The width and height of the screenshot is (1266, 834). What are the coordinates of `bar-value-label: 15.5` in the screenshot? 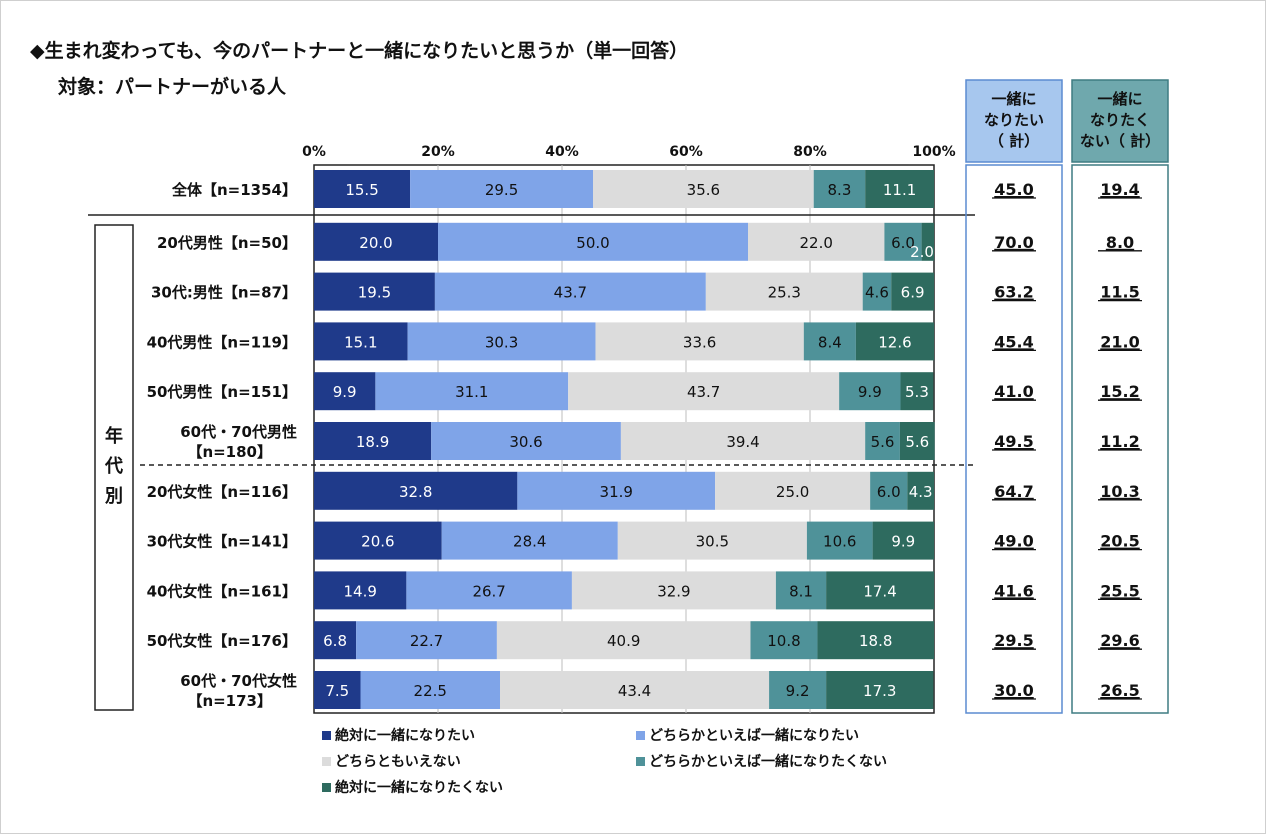 It's located at (361, 190).